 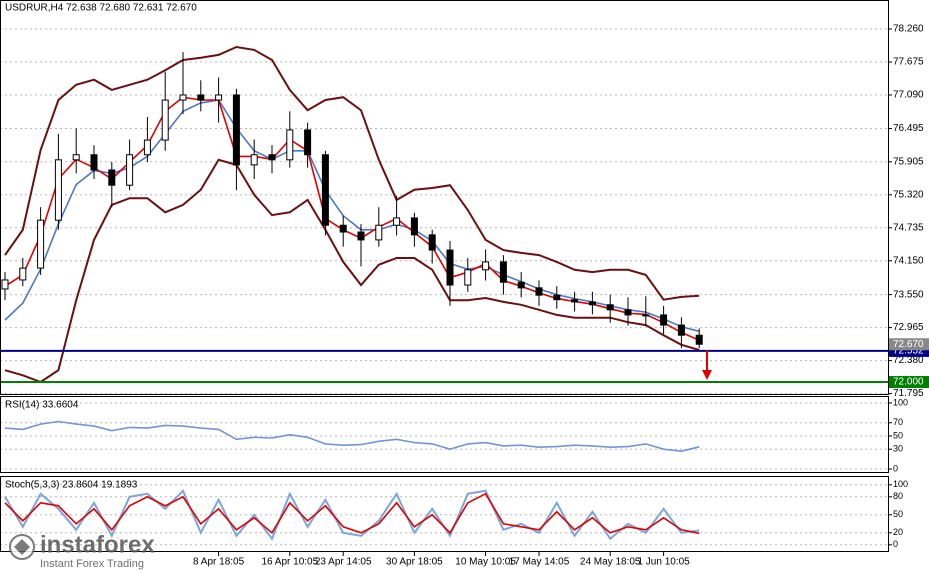 I want to click on x-tick-label: 23 Apr 14:05, so click(x=343, y=562).